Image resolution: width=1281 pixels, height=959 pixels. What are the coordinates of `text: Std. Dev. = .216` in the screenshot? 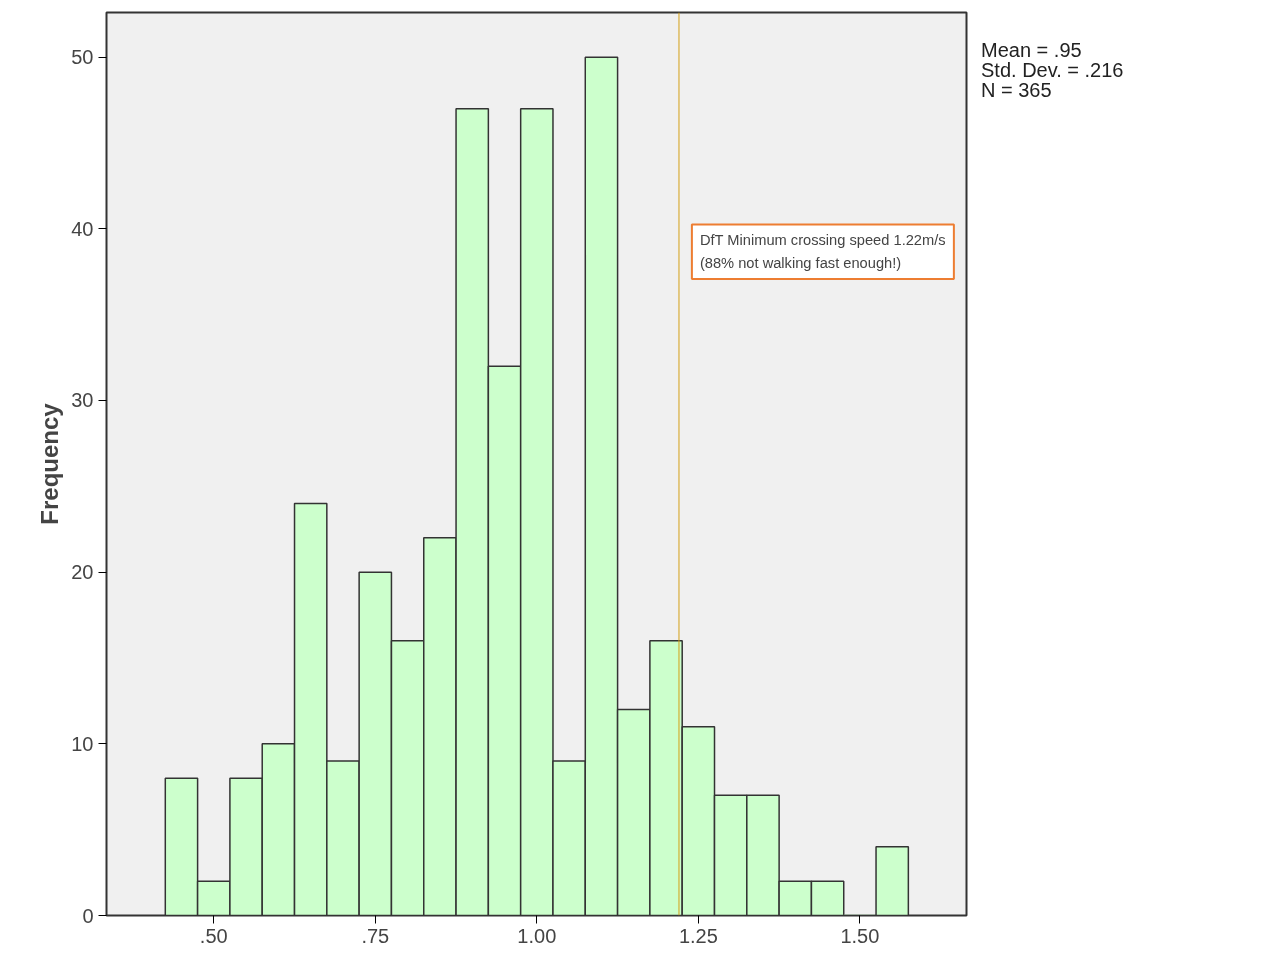 It's located at (1052, 70).